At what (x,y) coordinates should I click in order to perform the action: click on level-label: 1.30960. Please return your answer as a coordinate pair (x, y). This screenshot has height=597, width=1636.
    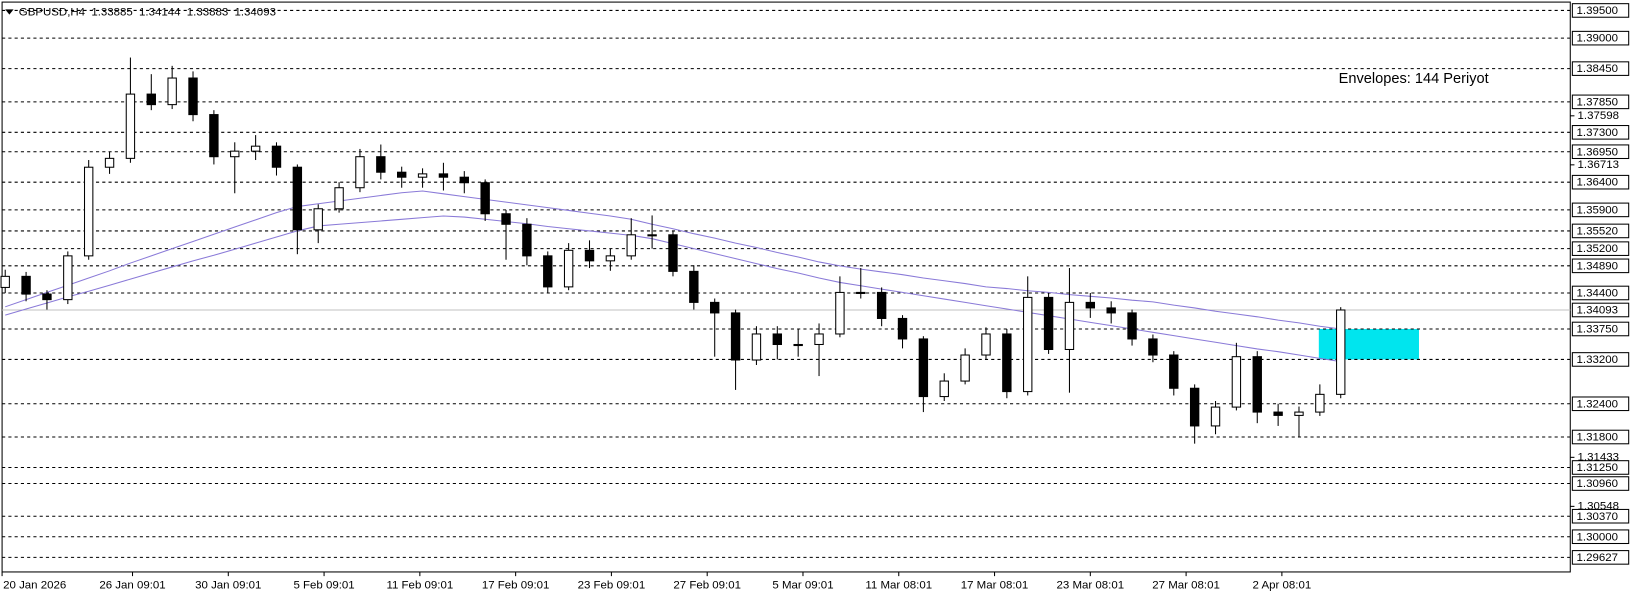
    Looking at the image, I should click on (1597, 484).